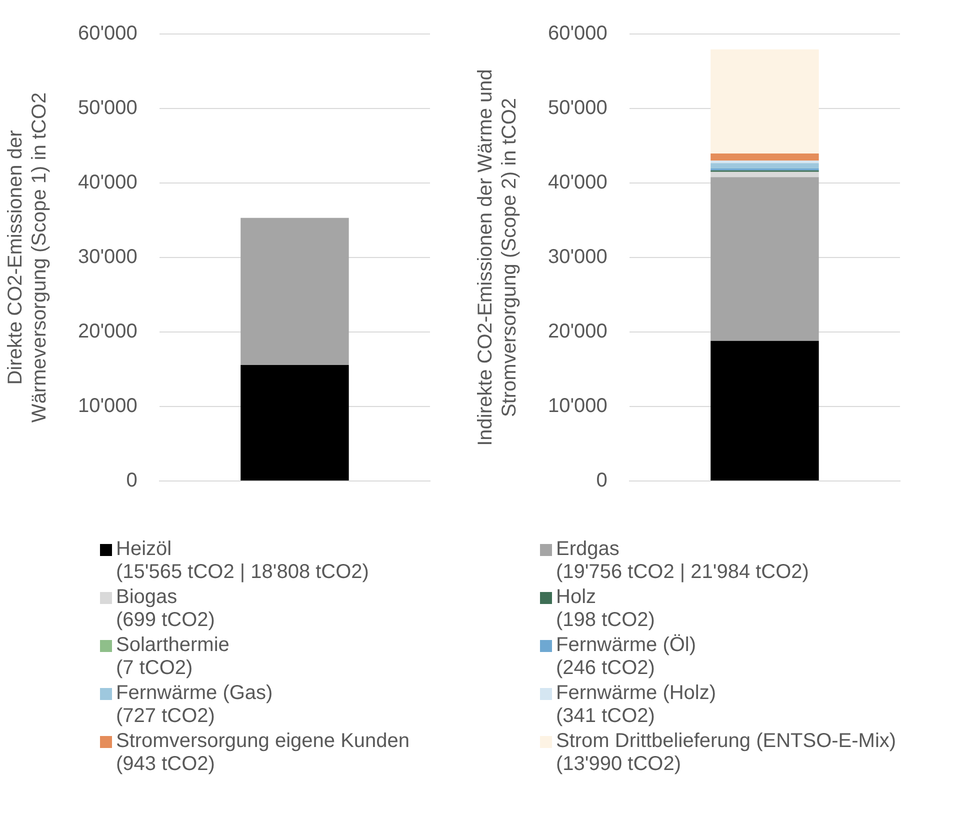 The height and width of the screenshot is (834, 971). What do you see at coordinates (497, 257) in the screenshot?
I see `y-axis-title: Indirekte CO2-Emissionen der Wärme und Stromversorgung (Scope 2) in tCO2` at bounding box center [497, 257].